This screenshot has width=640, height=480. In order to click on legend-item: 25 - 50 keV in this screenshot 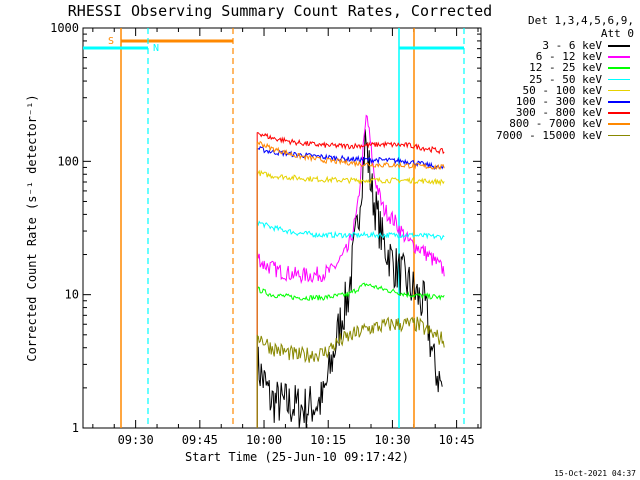, I will do `click(556, 79)`.